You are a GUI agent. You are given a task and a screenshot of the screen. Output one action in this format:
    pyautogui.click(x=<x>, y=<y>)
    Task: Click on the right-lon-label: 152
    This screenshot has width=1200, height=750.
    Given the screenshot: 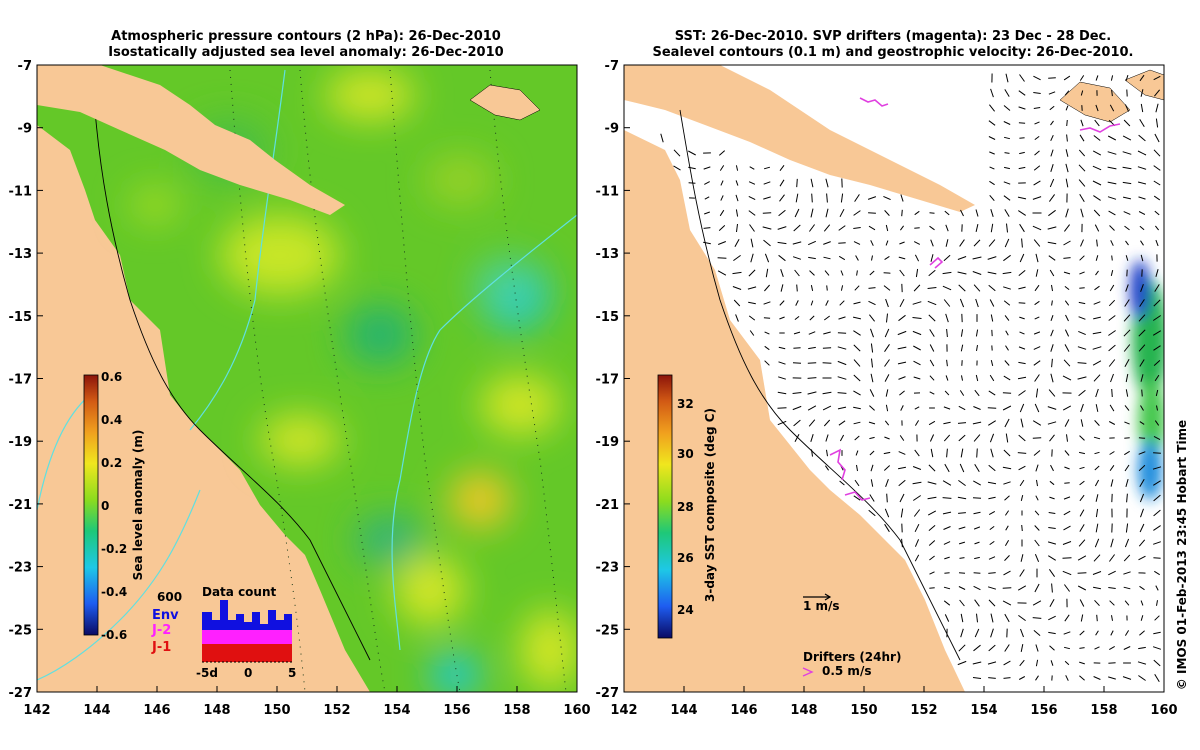 What is the action you would take?
    pyautogui.click(x=923, y=710)
    